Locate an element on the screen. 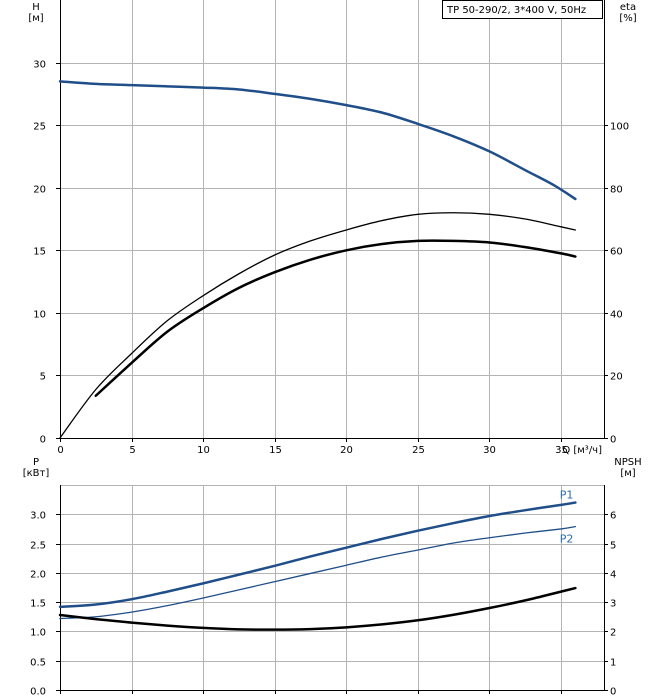 This screenshot has height=700, width=658. y-left-tick-label: 2.5 is located at coordinates (38, 546).